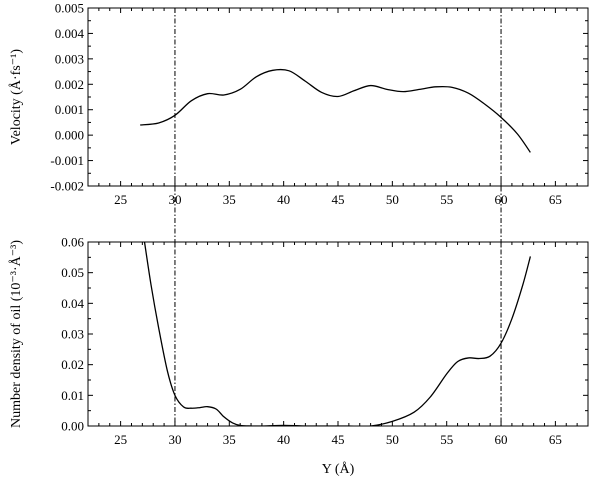 The width and height of the screenshot is (600, 482). I want to click on velocity-x-tick-label: 50, so click(392, 199).